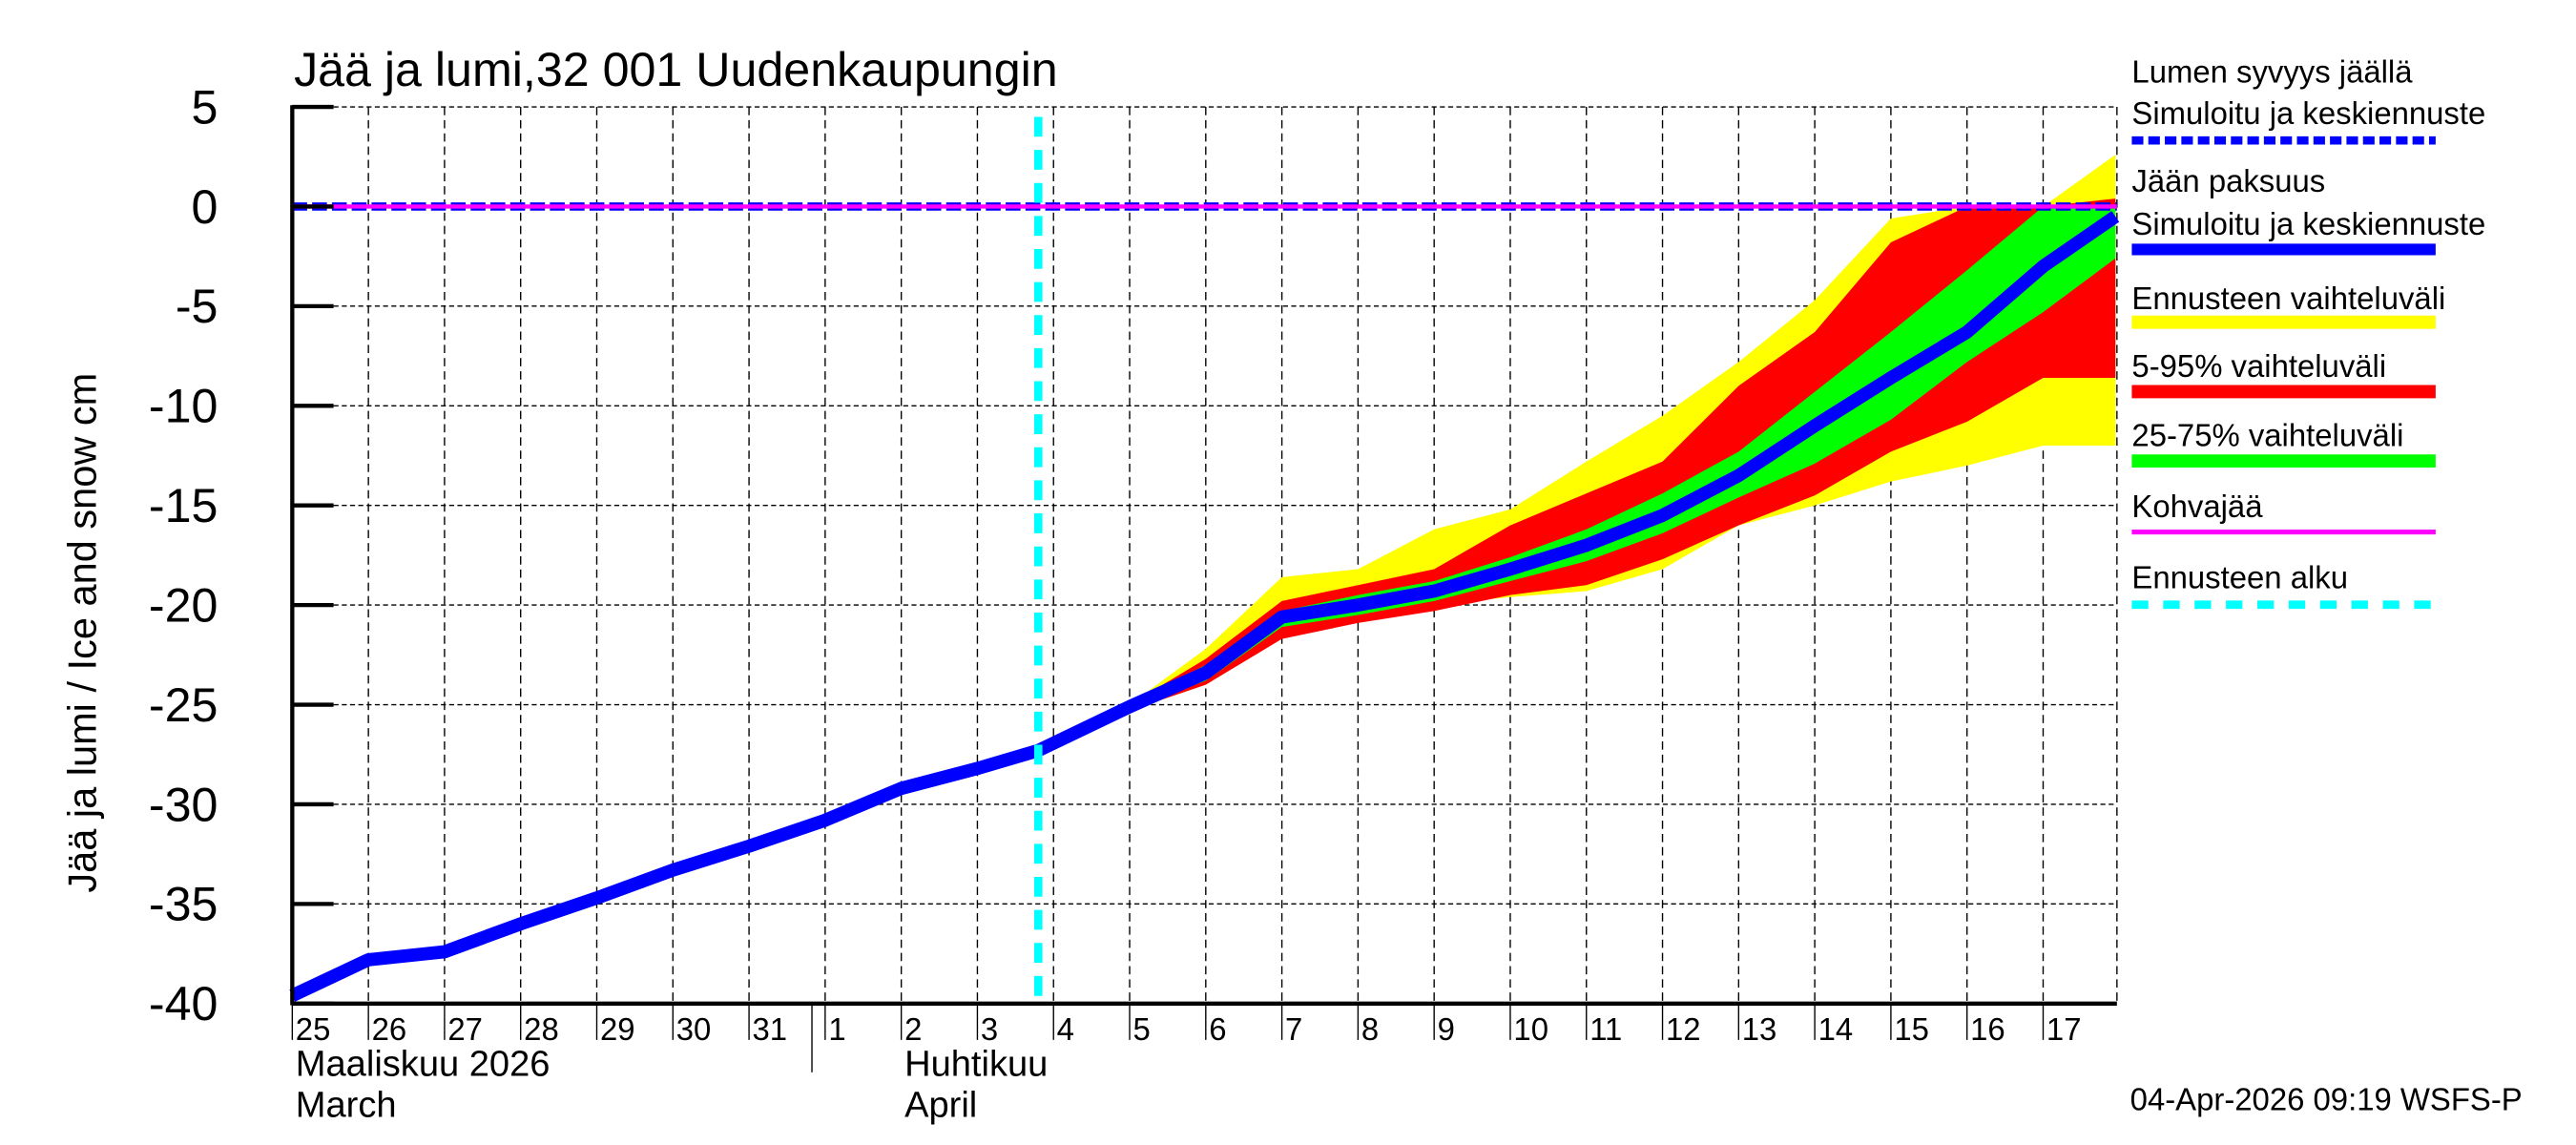 The width and height of the screenshot is (2576, 1145). Describe the element at coordinates (1987, 1029) in the screenshot. I see `x-tick-label: 16` at that location.